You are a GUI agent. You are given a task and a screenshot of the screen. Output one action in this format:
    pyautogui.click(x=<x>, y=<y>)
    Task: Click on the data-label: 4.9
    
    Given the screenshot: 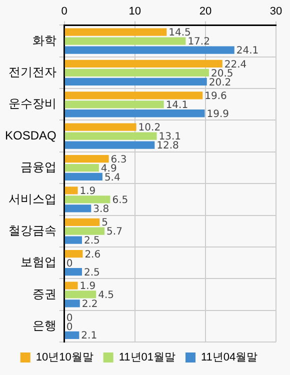 What is the action you would take?
    pyautogui.click(x=108, y=168)
    